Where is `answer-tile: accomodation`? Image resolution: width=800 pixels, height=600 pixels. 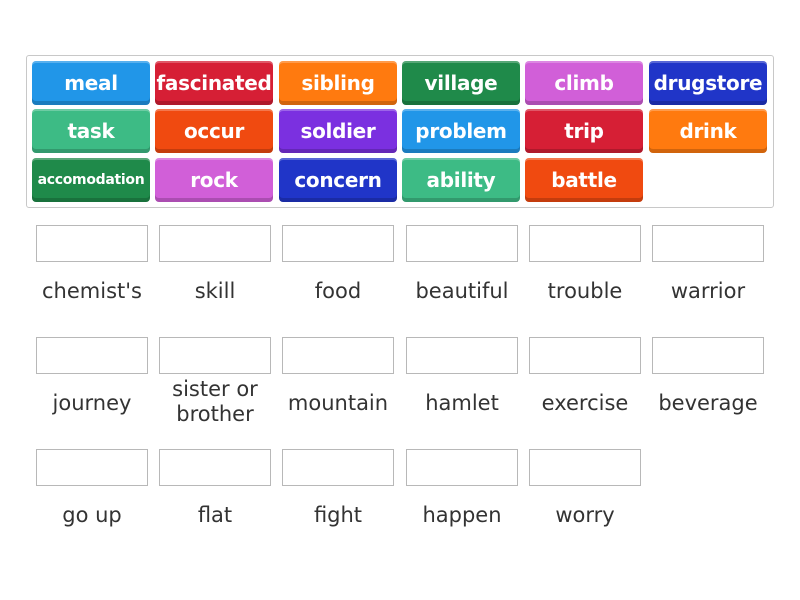 answer-tile: accomodation is located at coordinates (91, 180).